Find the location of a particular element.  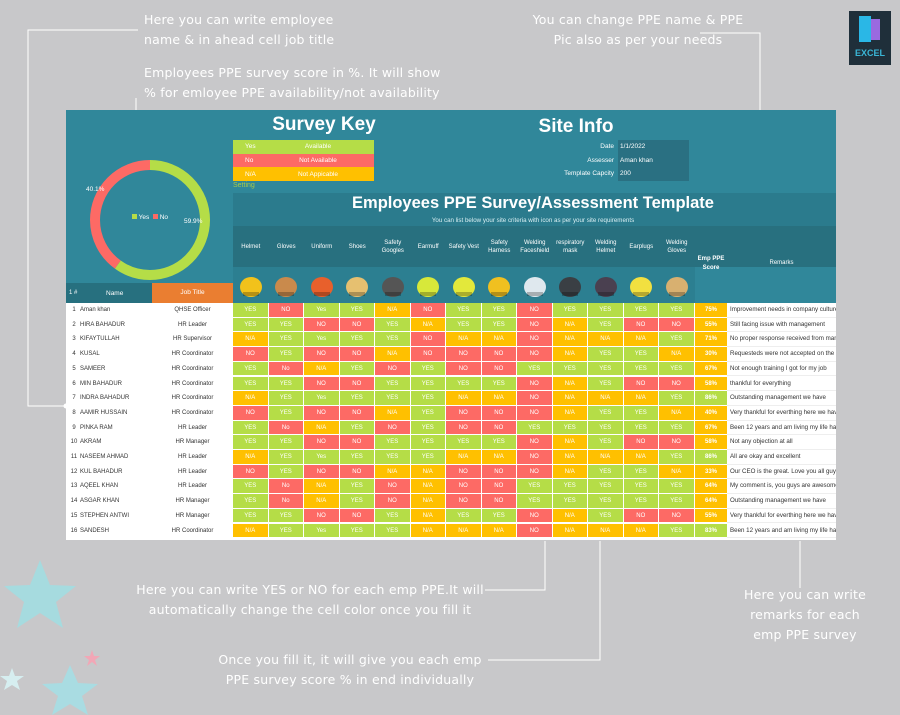

assesser-value: Aman khan is located at coordinates (636, 160).